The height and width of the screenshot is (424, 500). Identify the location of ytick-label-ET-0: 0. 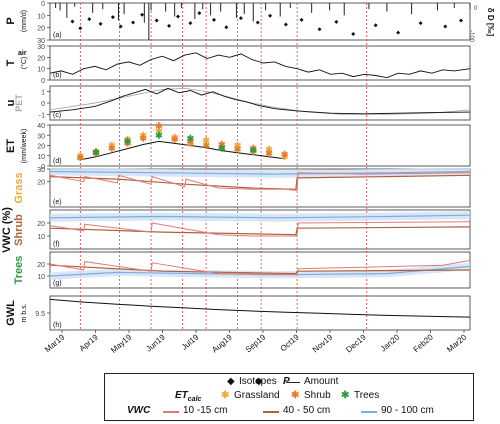
(43, 167).